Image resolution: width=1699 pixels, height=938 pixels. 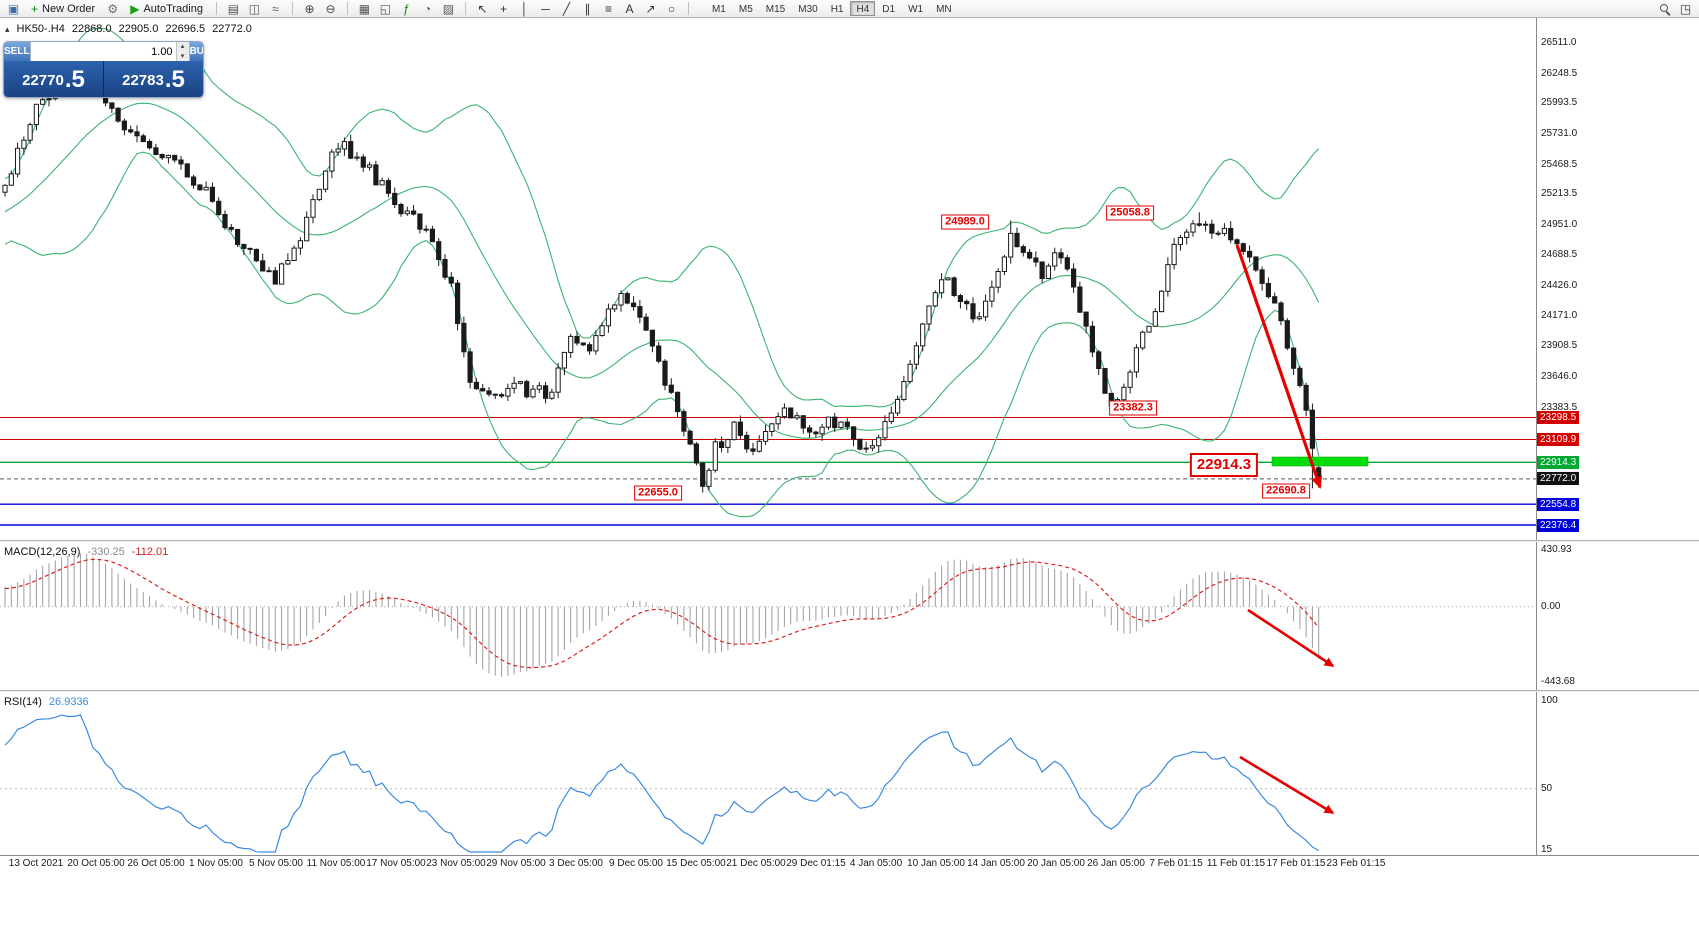 I want to click on search-button, so click(x=1664, y=8).